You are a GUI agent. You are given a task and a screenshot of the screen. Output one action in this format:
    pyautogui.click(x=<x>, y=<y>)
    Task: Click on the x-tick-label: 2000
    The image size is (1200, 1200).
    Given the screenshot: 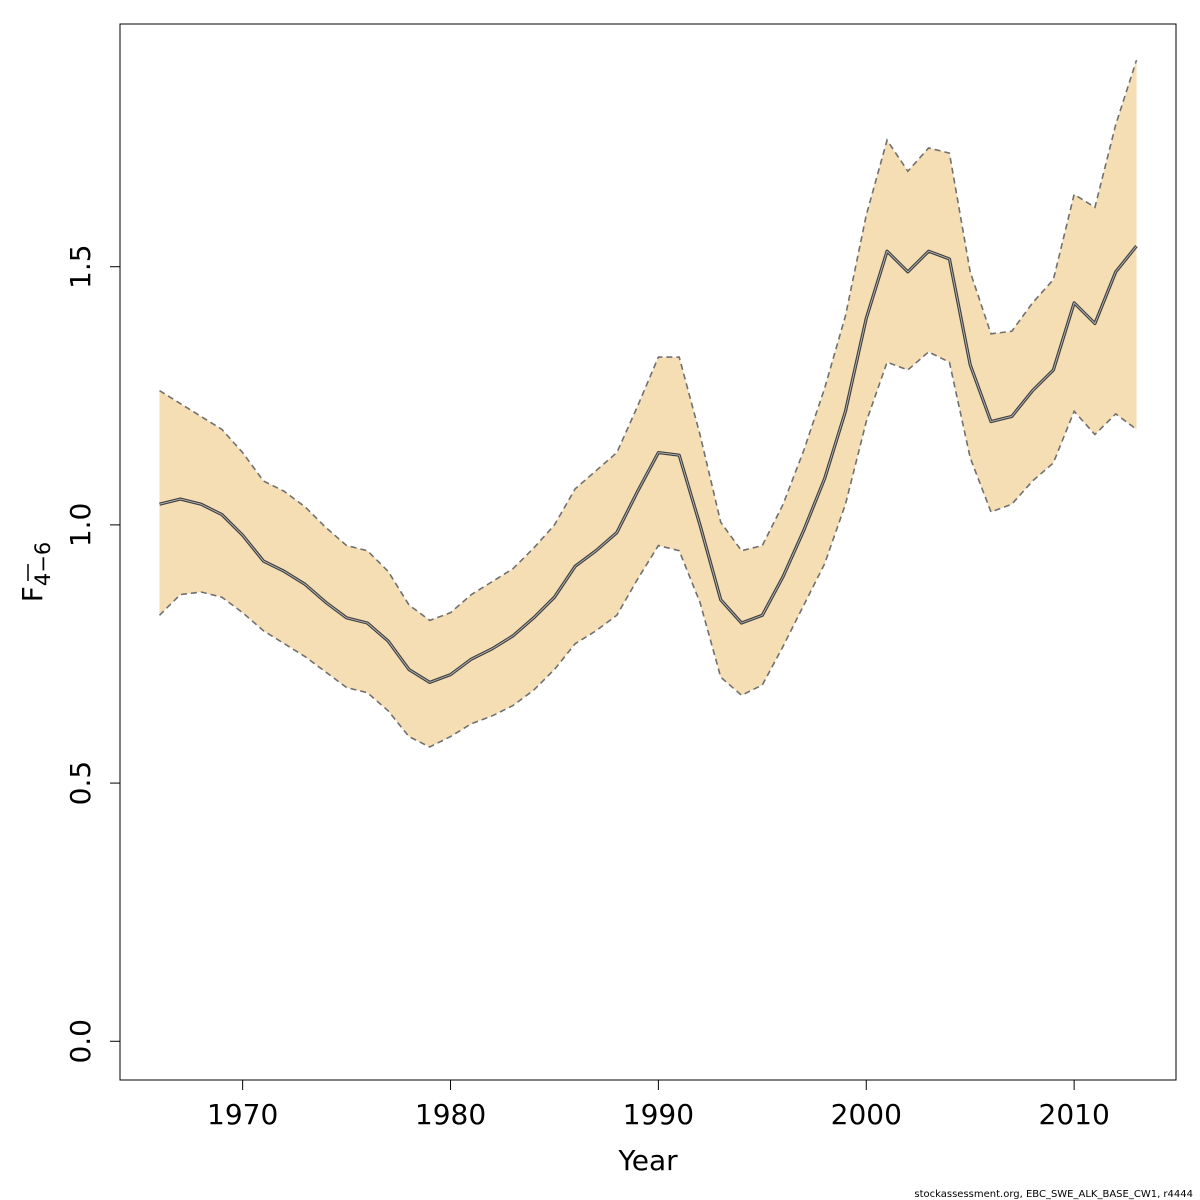 What is the action you would take?
    pyautogui.click(x=866, y=1114)
    